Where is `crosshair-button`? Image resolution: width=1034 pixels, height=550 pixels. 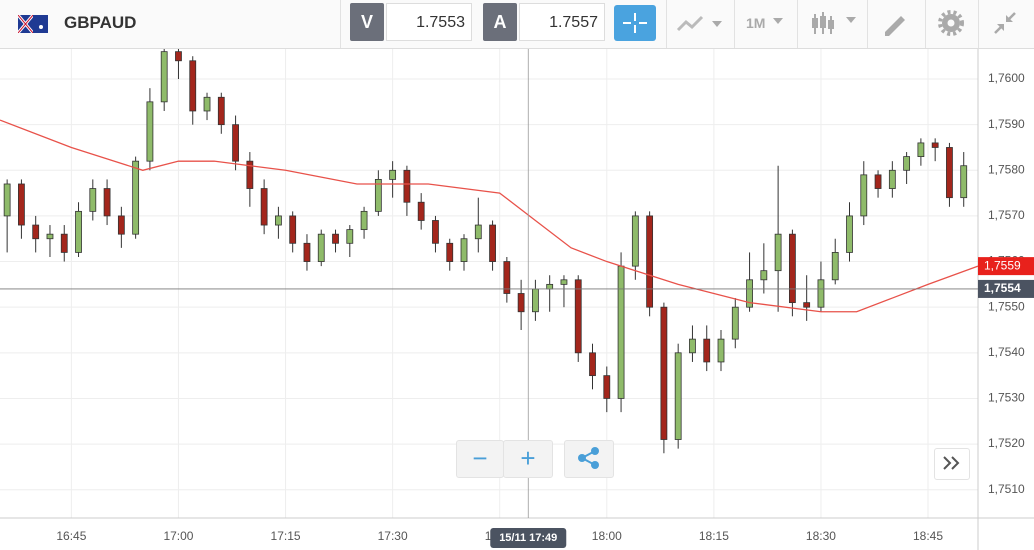 crosshair-button is located at coordinates (635, 23).